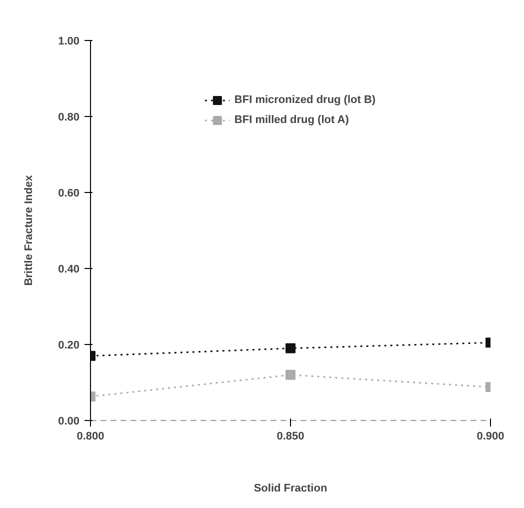  I want to click on y-tick-label: 0.00, so click(69, 422).